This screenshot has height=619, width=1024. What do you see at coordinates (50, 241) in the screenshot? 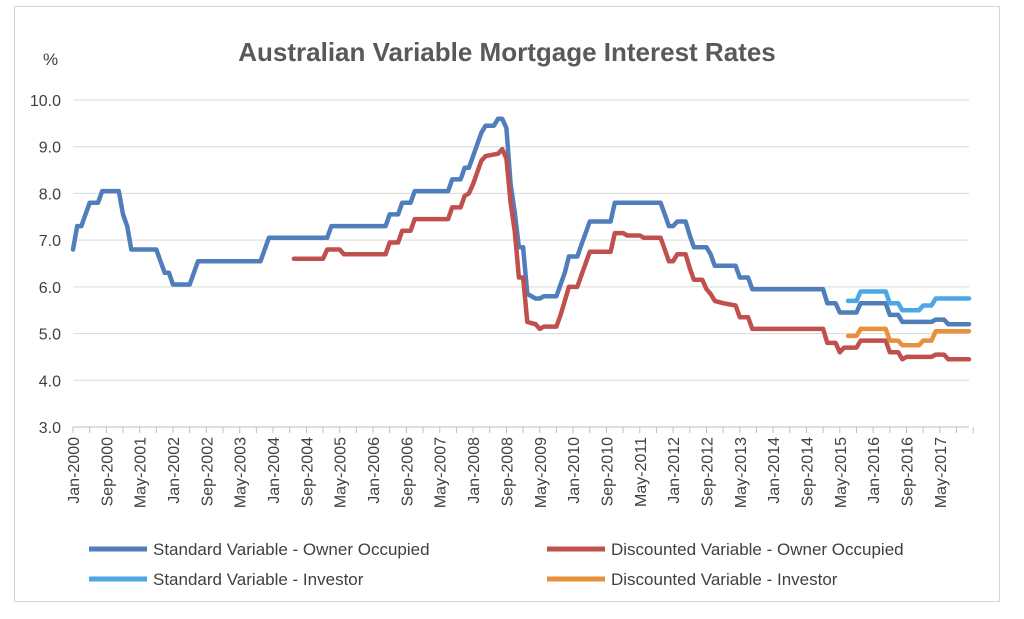
I see `y-tick-label: 7.0` at bounding box center [50, 241].